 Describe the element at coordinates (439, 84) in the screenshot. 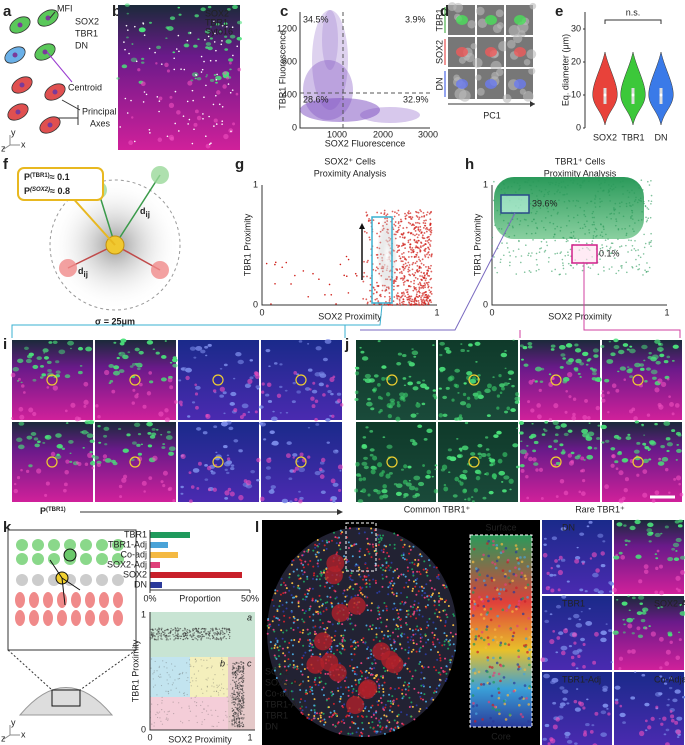

I see `label: DN` at that location.